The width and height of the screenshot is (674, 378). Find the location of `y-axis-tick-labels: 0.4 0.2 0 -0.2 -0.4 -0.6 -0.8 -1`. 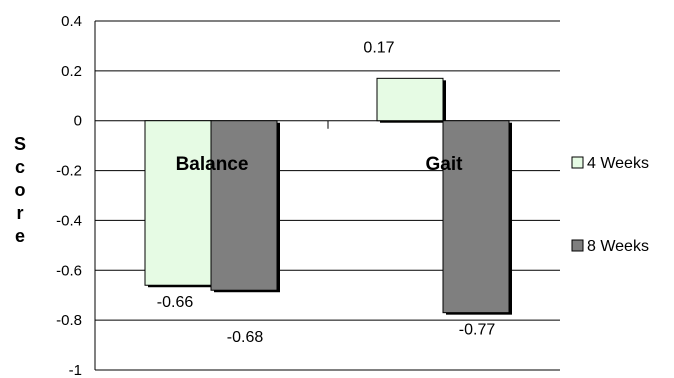

y-axis-tick-labels: 0.4 0.2 0 -0.2 -0.4 -0.6 -0.8 -1 is located at coordinates (69, 195).